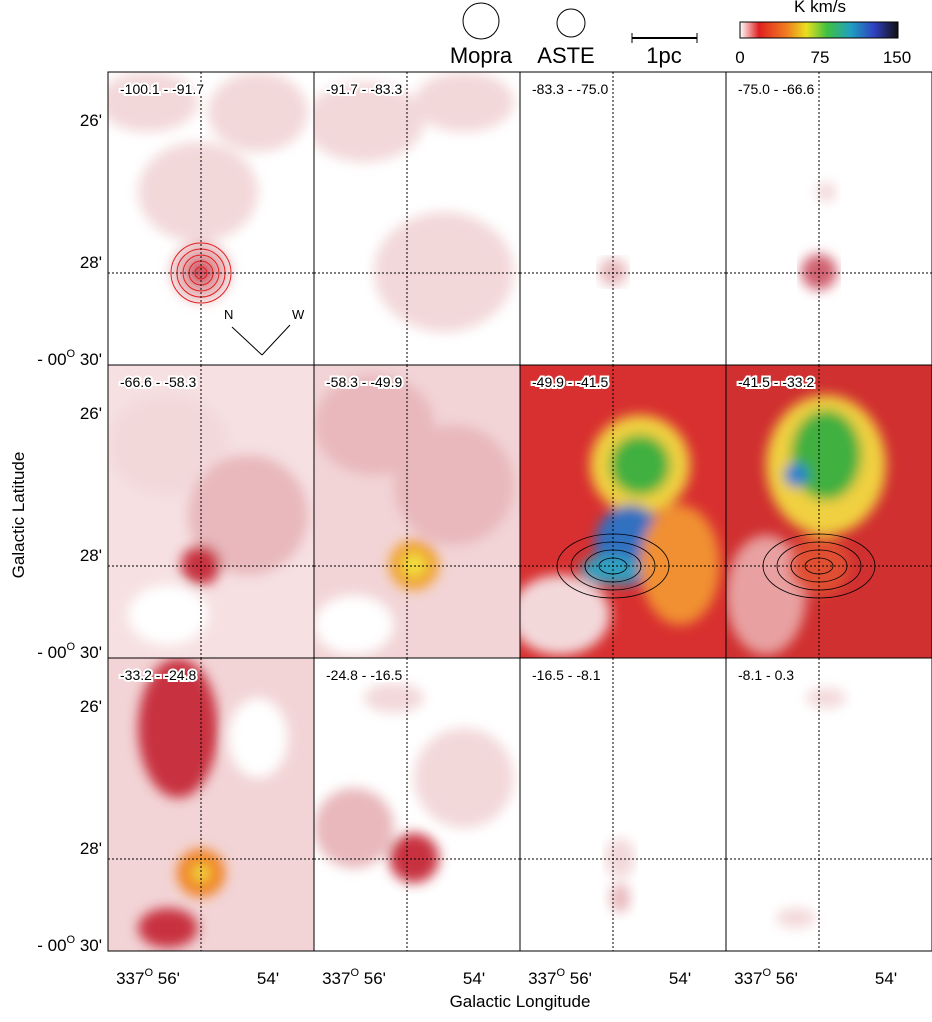 The image size is (932, 1022). What do you see at coordinates (766, 675) in the screenshot?
I see `velocity-label: -8.1 - 0.3` at bounding box center [766, 675].